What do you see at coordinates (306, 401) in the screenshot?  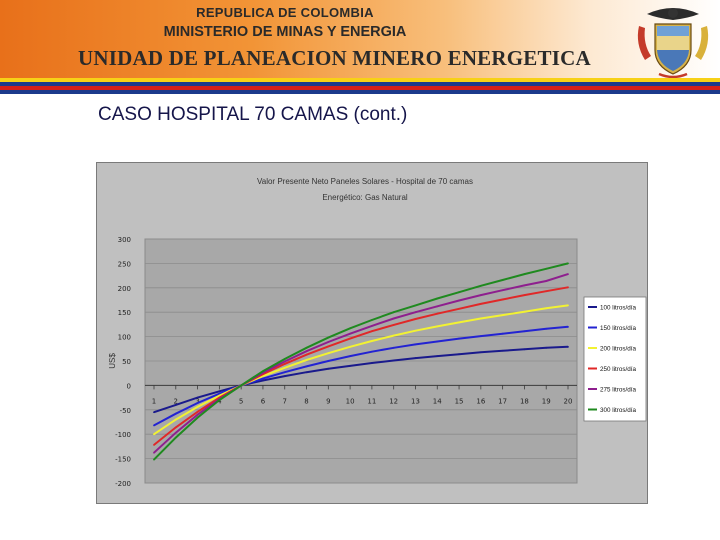 I see `x-tick-label: 8` at bounding box center [306, 401].